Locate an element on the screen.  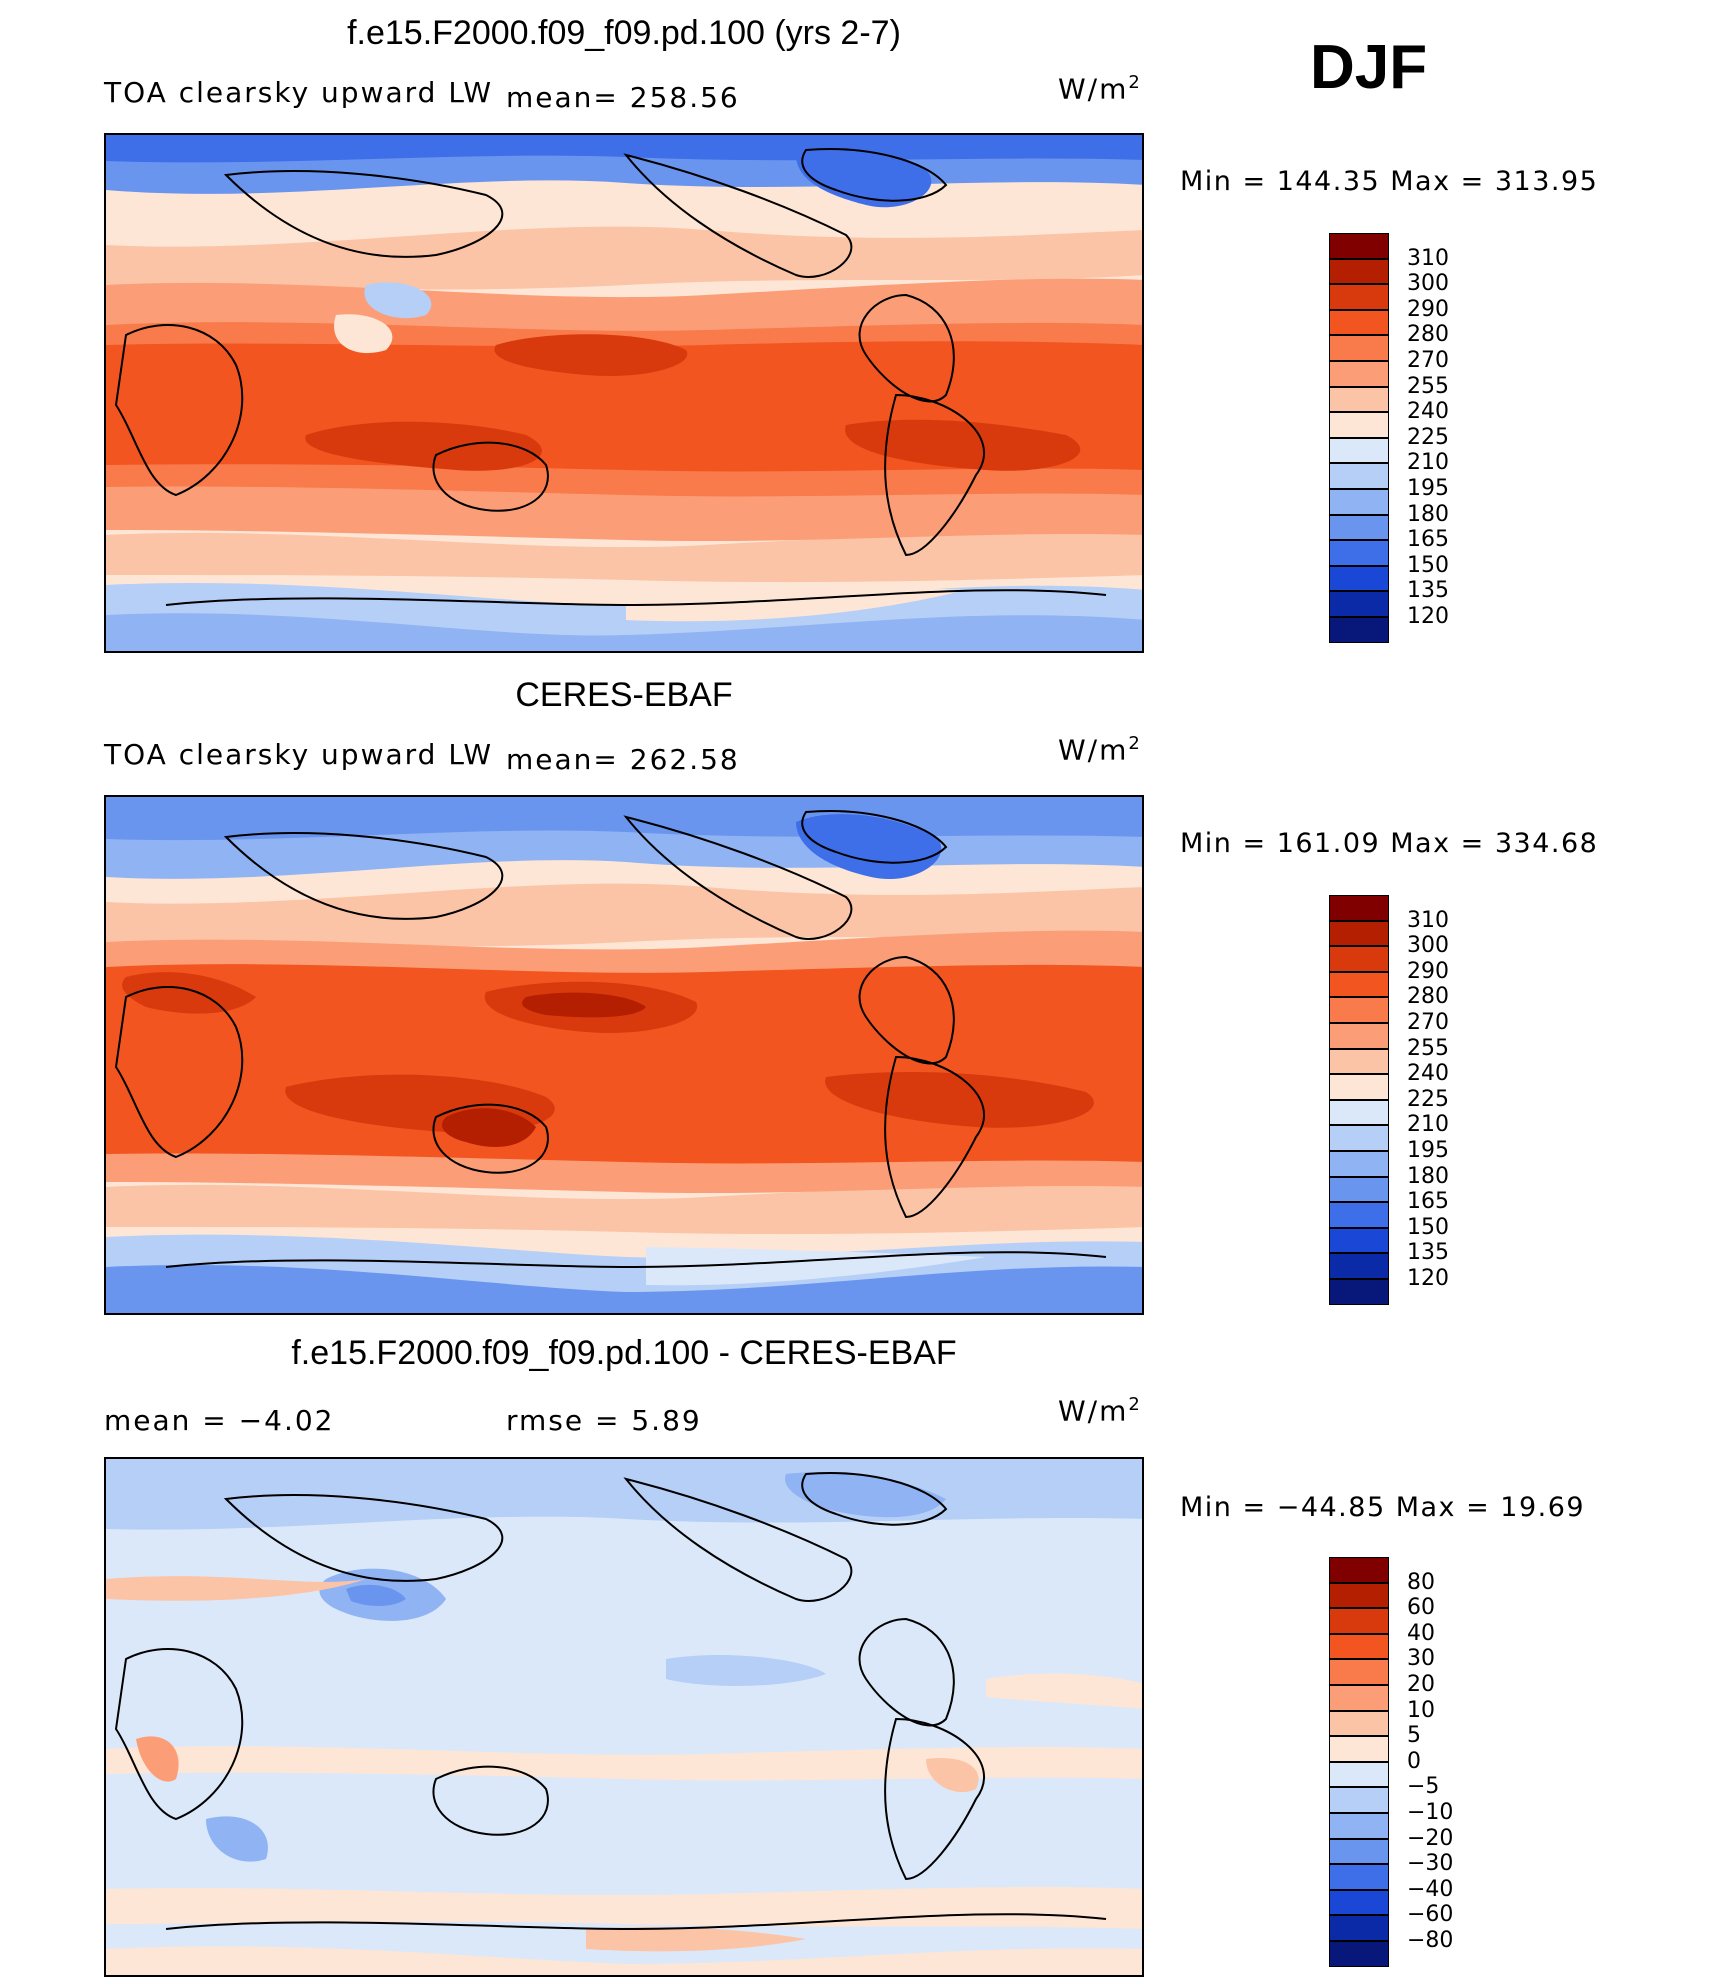
colorbar-tick-label: 40 is located at coordinates (1421, 1633).